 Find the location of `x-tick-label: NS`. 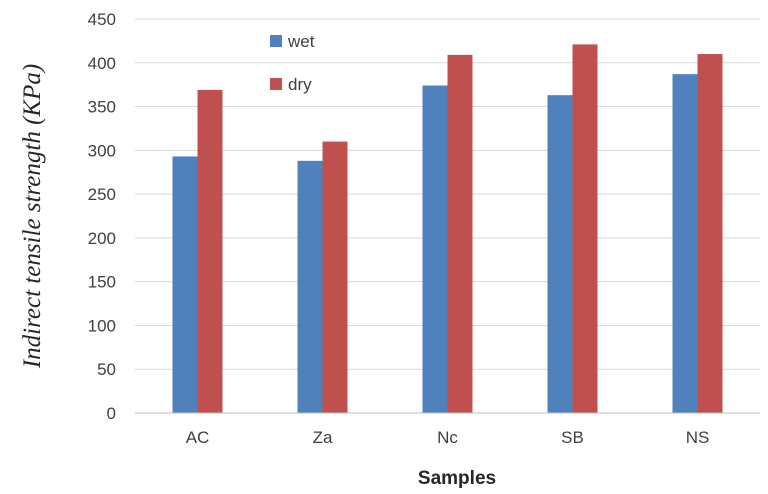

x-tick-label: NS is located at coordinates (698, 437).